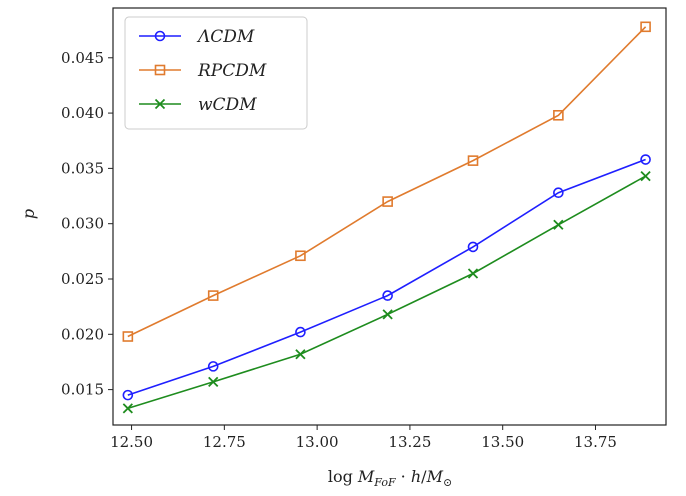  What do you see at coordinates (82, 334) in the screenshot?
I see `y-tick-label: 0.020` at bounding box center [82, 334].